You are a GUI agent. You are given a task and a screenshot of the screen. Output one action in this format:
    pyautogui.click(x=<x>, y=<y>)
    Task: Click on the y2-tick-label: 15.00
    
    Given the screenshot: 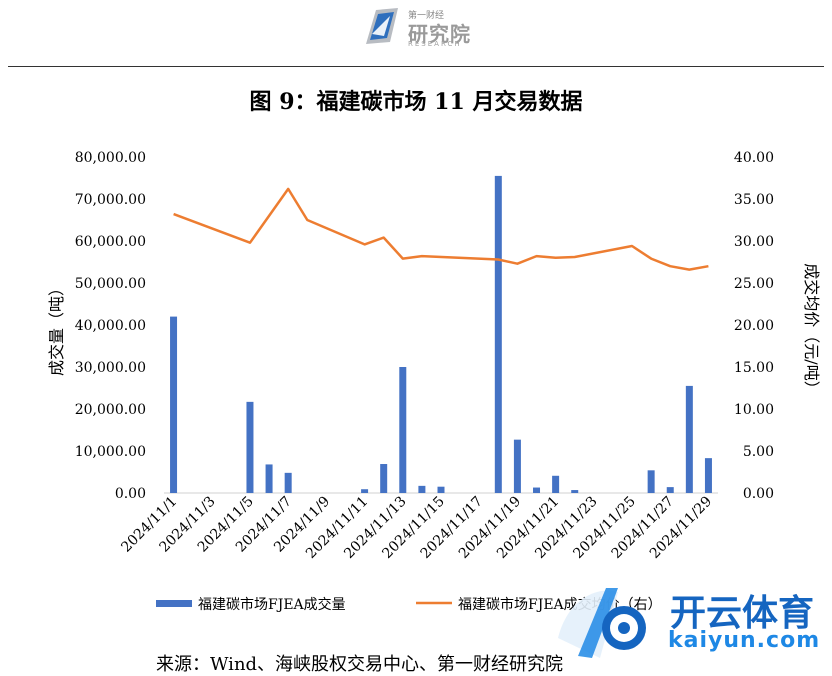 What is the action you would take?
    pyautogui.click(x=754, y=368)
    